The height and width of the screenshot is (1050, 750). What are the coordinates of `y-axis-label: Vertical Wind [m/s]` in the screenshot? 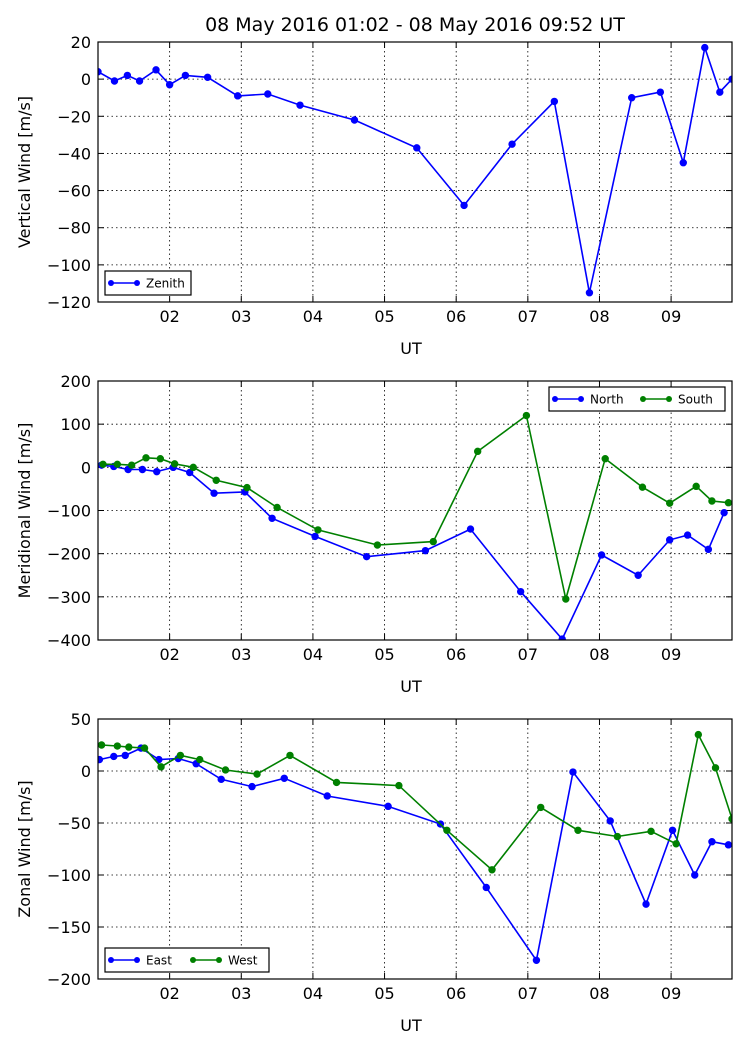 It's located at (24, 172).